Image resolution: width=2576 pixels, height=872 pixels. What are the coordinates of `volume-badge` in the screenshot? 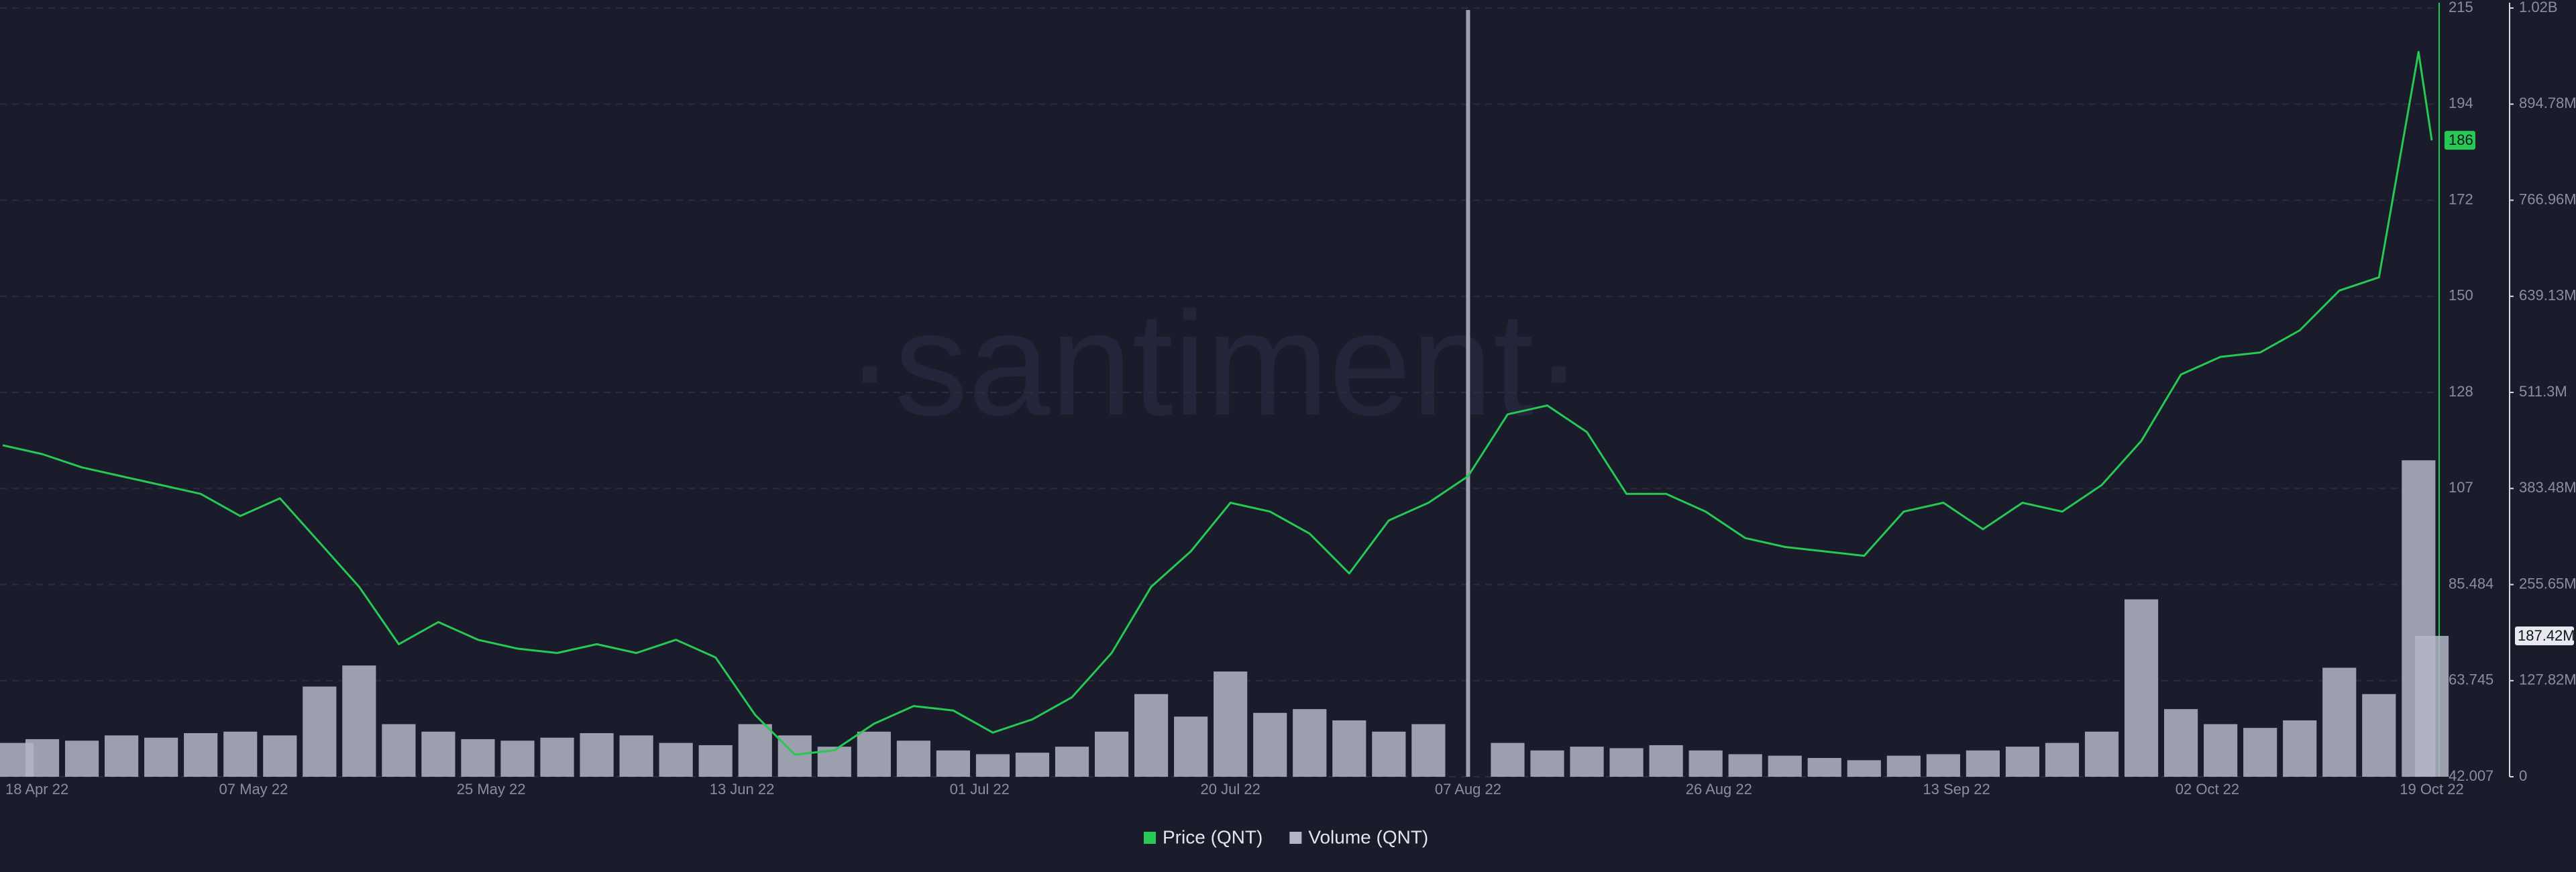 It's located at (2544, 635).